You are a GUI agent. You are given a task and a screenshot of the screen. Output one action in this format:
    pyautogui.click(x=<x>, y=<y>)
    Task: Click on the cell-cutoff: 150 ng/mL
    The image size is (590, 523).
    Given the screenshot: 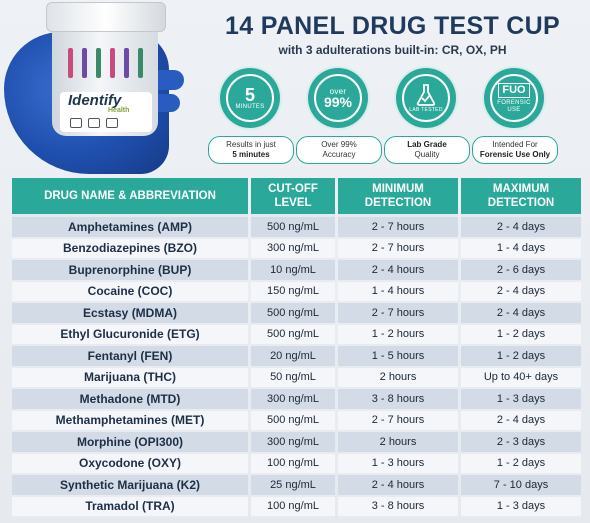 What is the action you would take?
    pyautogui.click(x=293, y=292)
    